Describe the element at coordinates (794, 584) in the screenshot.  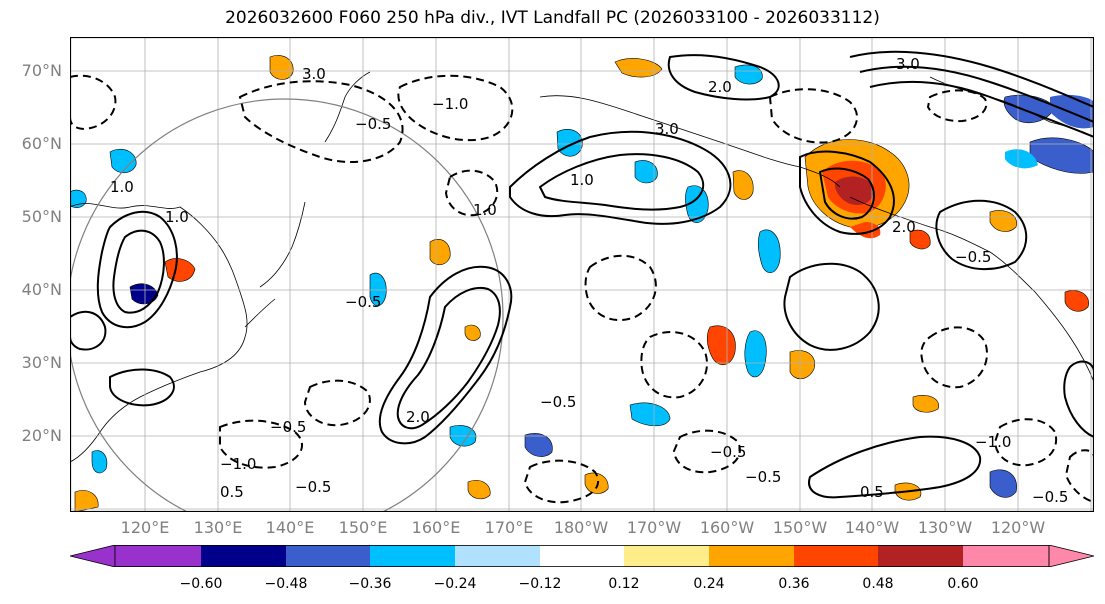
I see `colorbar-tick-label: 0.36` at that location.